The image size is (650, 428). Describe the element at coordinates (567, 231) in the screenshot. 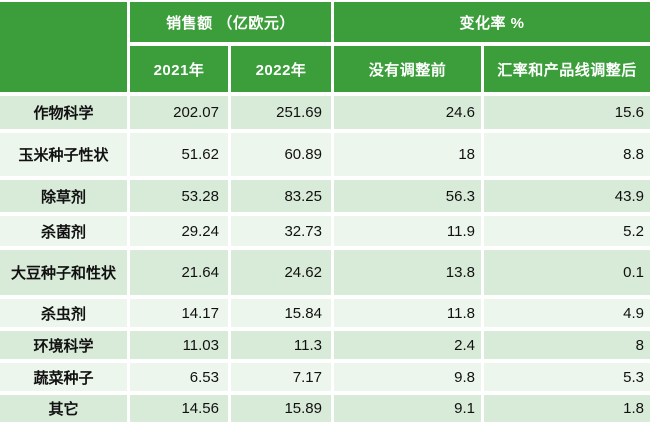

I see `cell-change-adjusted: 5.2` at that location.